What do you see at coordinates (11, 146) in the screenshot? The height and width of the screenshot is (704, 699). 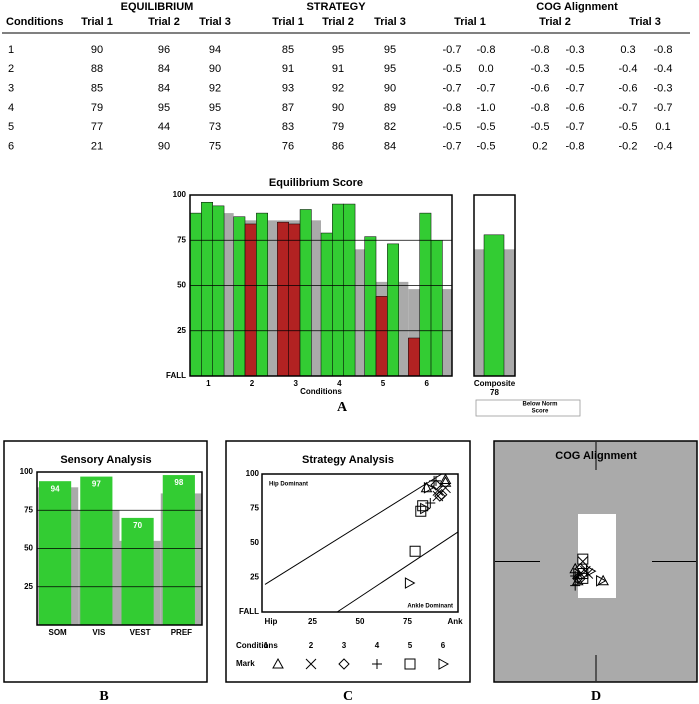 I see `table-cell: 6` at bounding box center [11, 146].